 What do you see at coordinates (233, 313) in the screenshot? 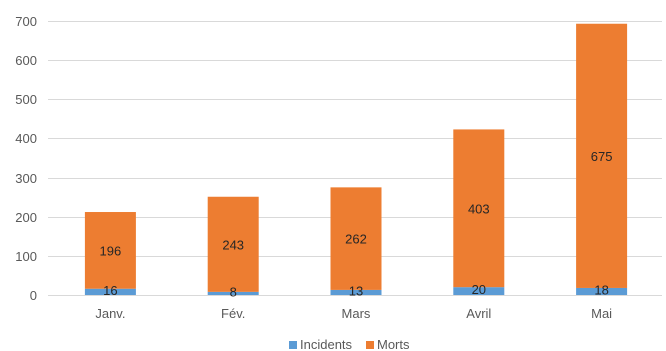
I see `x-tick-label: Fév.` at bounding box center [233, 313].